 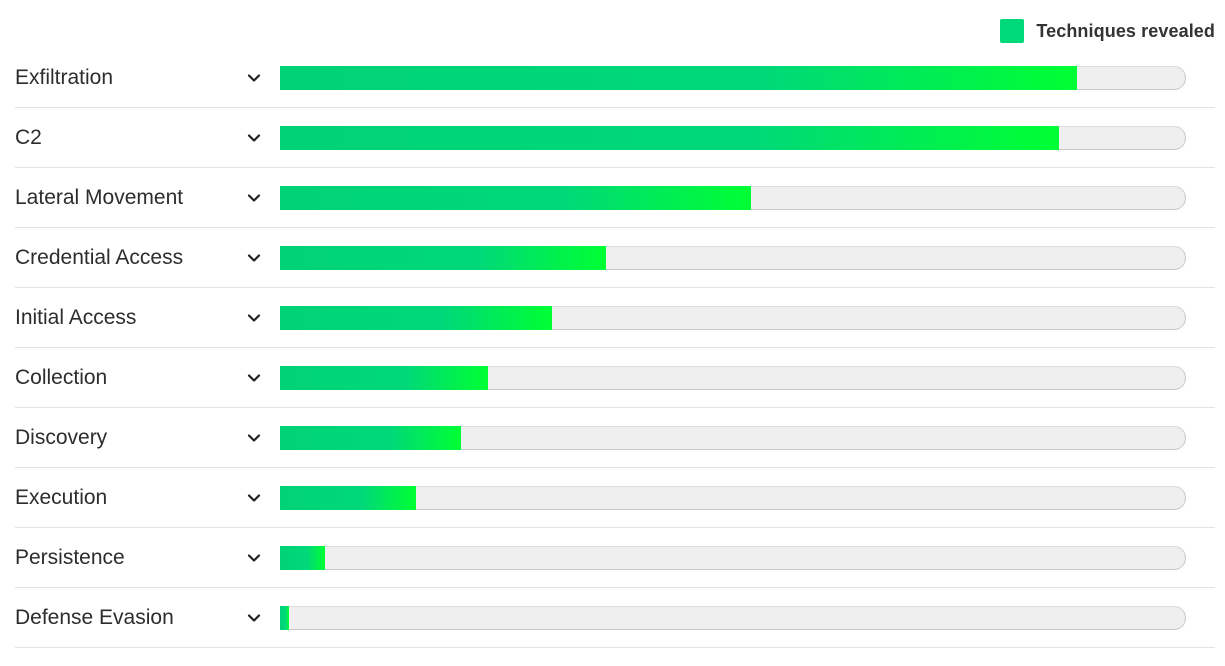 I want to click on category-label: Defense Evasion, so click(x=94, y=617).